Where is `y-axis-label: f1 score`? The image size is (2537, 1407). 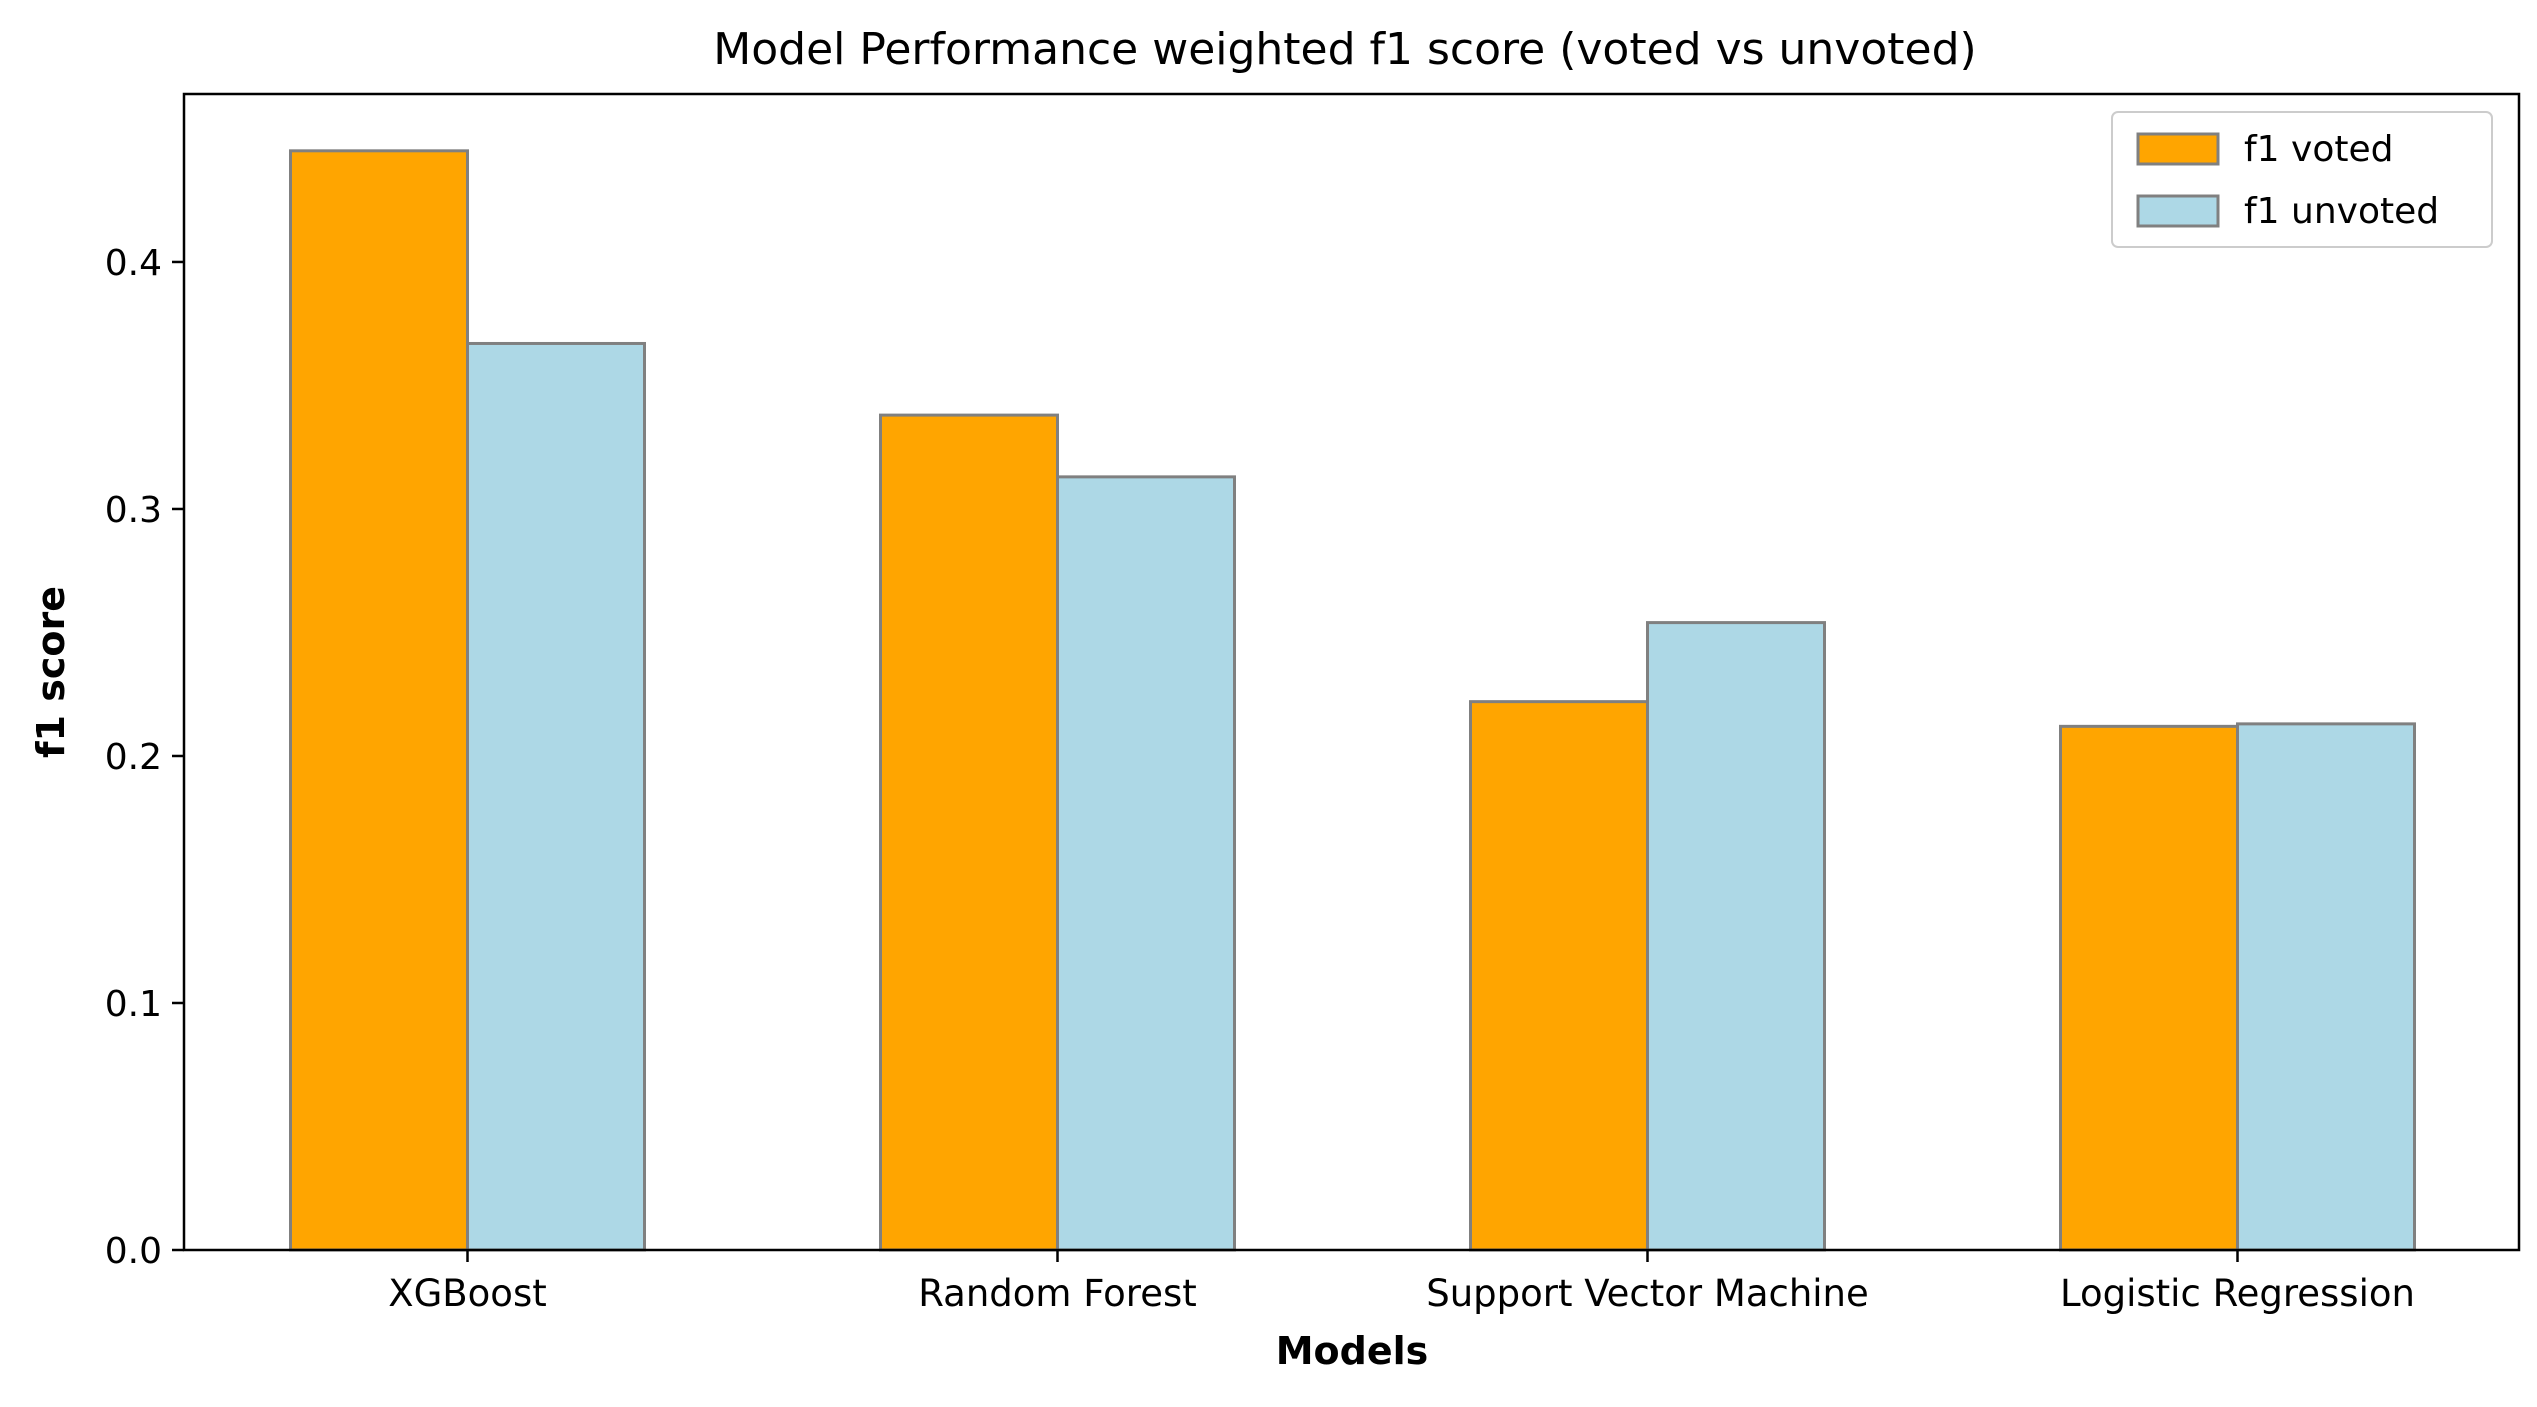 y-axis-label: f1 score is located at coordinates (51, 672).